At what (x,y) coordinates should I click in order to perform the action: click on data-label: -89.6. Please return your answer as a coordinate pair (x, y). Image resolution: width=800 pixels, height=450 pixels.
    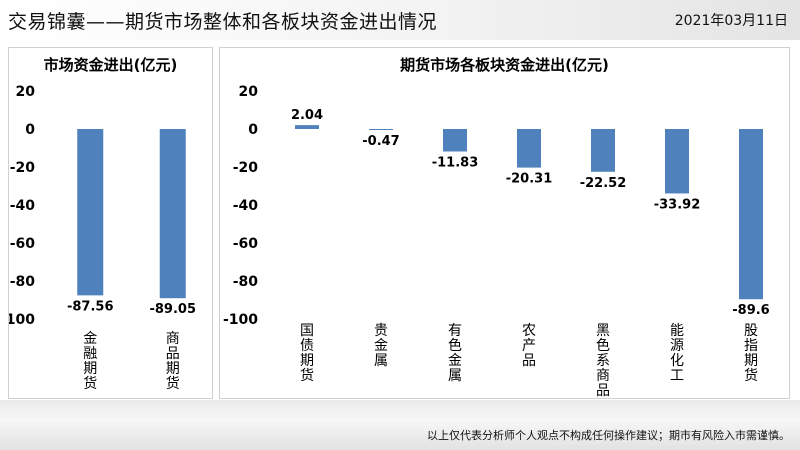
    Looking at the image, I should click on (750, 310).